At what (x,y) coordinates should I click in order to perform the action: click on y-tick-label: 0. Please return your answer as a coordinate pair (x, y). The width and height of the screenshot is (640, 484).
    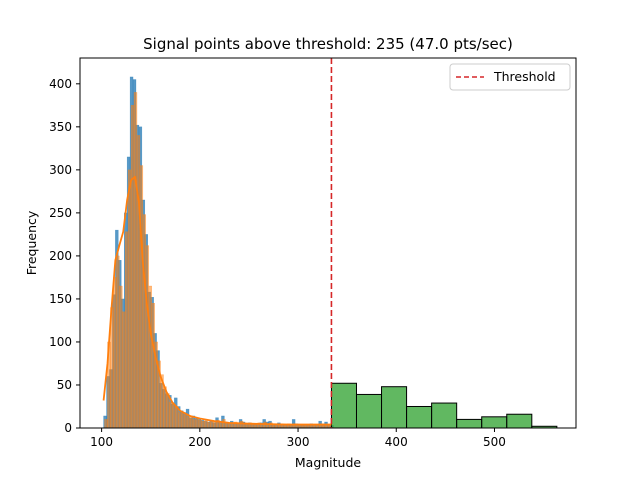
    Looking at the image, I should click on (68, 428).